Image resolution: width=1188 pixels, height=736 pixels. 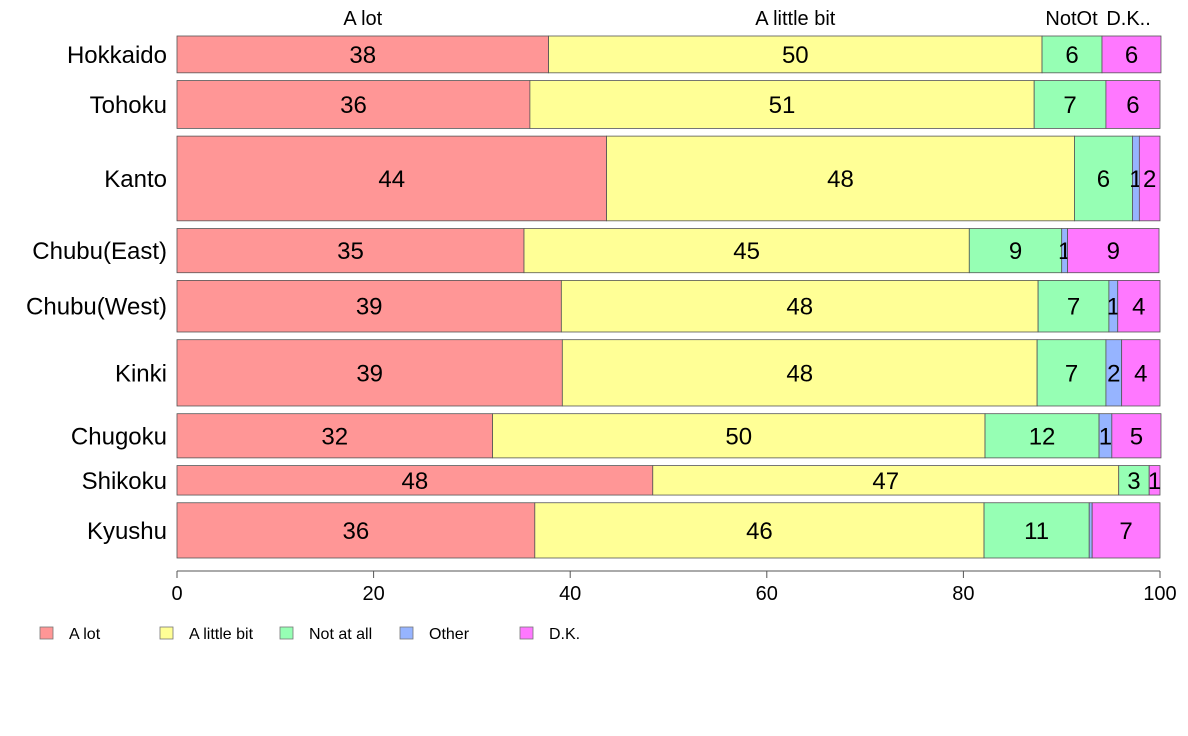 What do you see at coordinates (767, 594) in the screenshot?
I see `x-tick-label: 60` at bounding box center [767, 594].